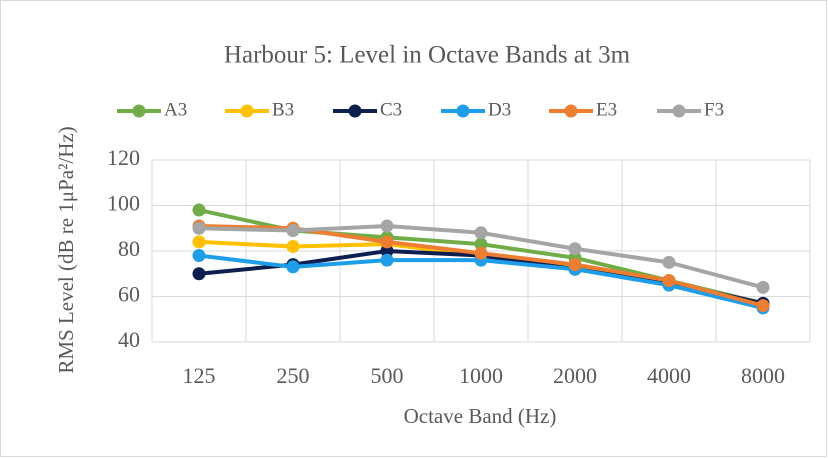 This screenshot has width=828, height=458. What do you see at coordinates (129, 248) in the screenshot?
I see `y-tick-label: 80` at bounding box center [129, 248].